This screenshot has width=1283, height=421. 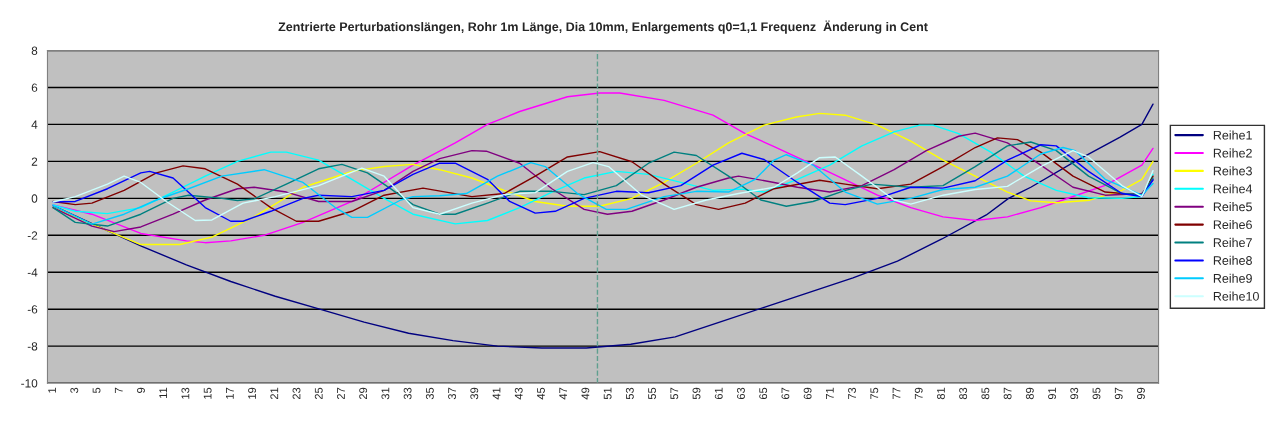 What do you see at coordinates (941, 393) in the screenshot?
I see `x-tick-label: 81` at bounding box center [941, 393].